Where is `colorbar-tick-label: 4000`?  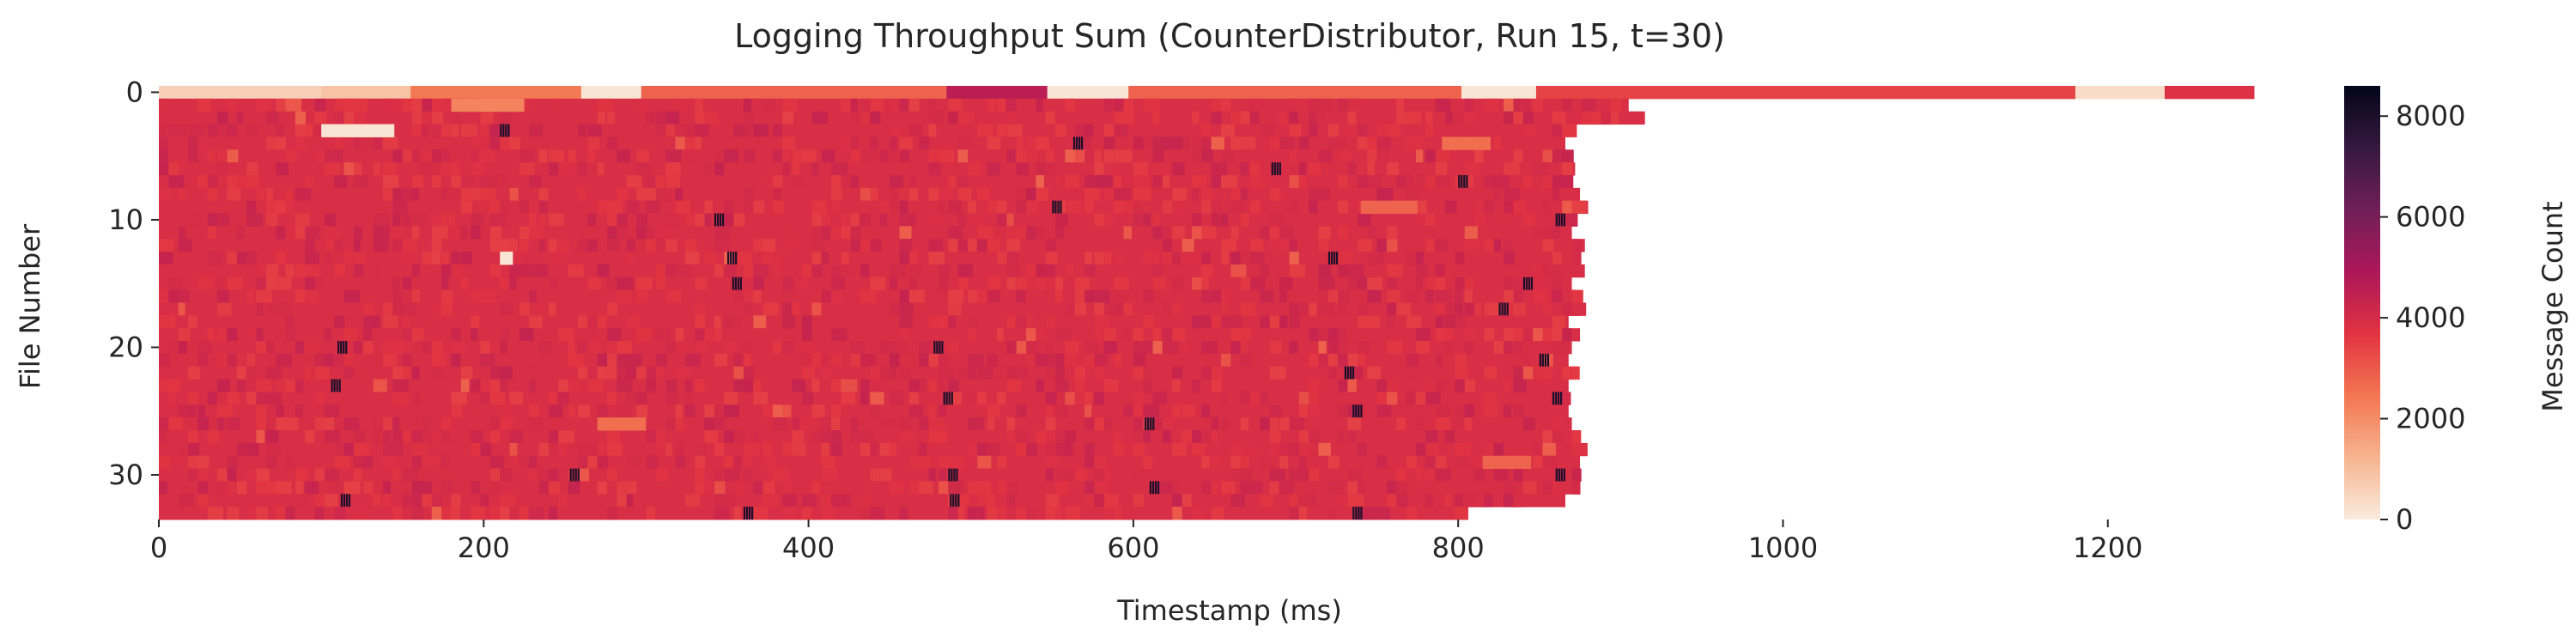 colorbar-tick-label: 4000 is located at coordinates (2430, 317).